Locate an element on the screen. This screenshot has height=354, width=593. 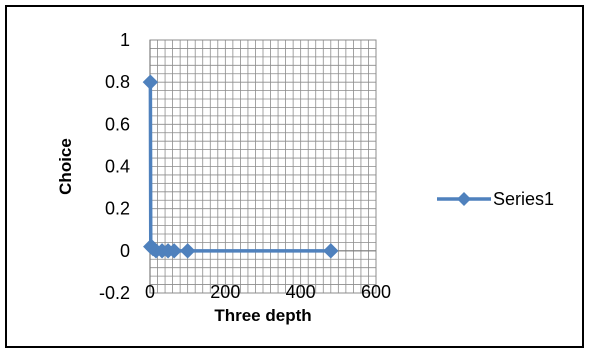
y-tick-label: 0.4 is located at coordinates (117, 167).